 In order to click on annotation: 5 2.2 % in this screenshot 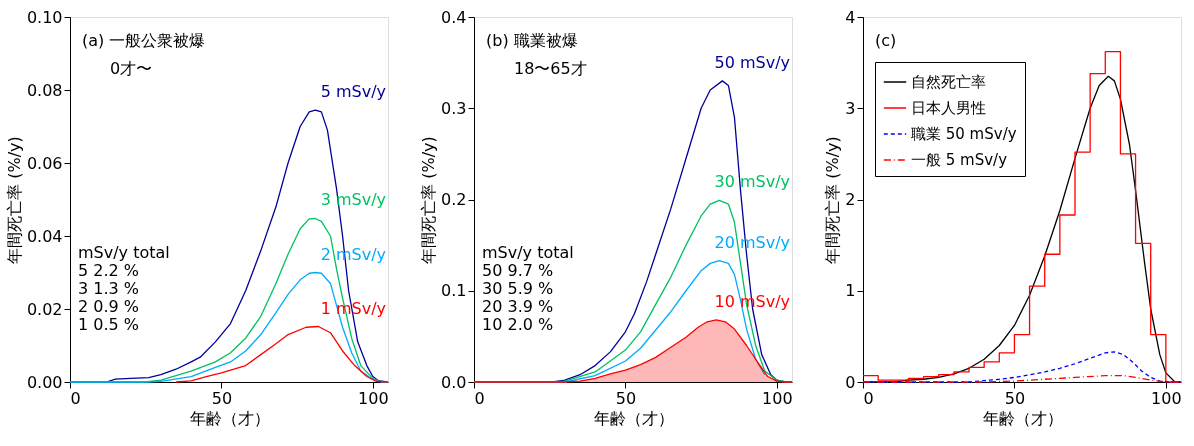, I will do `click(108, 270)`.